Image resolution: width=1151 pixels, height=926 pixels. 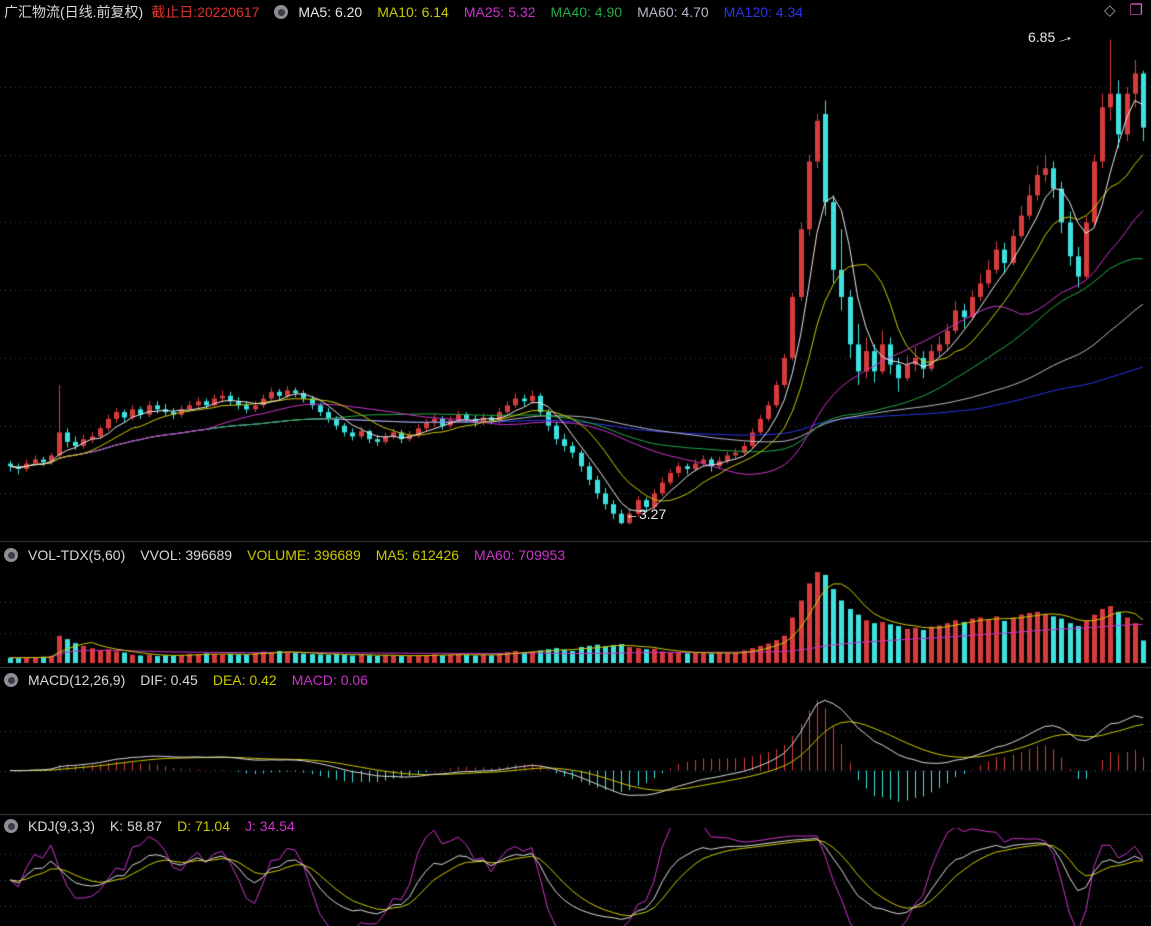 I want to click on ma40-value-label: MA40: 4.90, so click(x=586, y=12).